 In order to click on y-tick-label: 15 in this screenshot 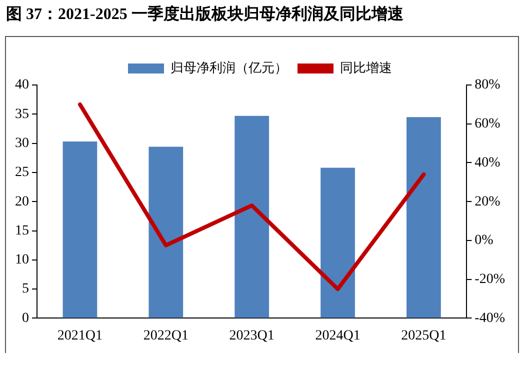, I will do `click(22, 230)`.